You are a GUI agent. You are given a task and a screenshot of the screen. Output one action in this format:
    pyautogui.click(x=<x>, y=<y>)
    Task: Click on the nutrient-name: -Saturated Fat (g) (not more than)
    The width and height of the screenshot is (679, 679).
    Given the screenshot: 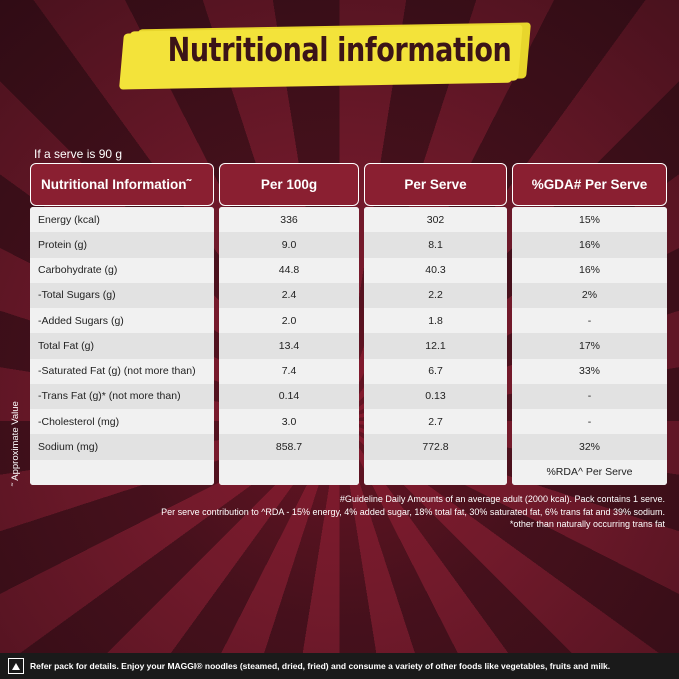 What is the action you would take?
    pyautogui.click(x=117, y=371)
    